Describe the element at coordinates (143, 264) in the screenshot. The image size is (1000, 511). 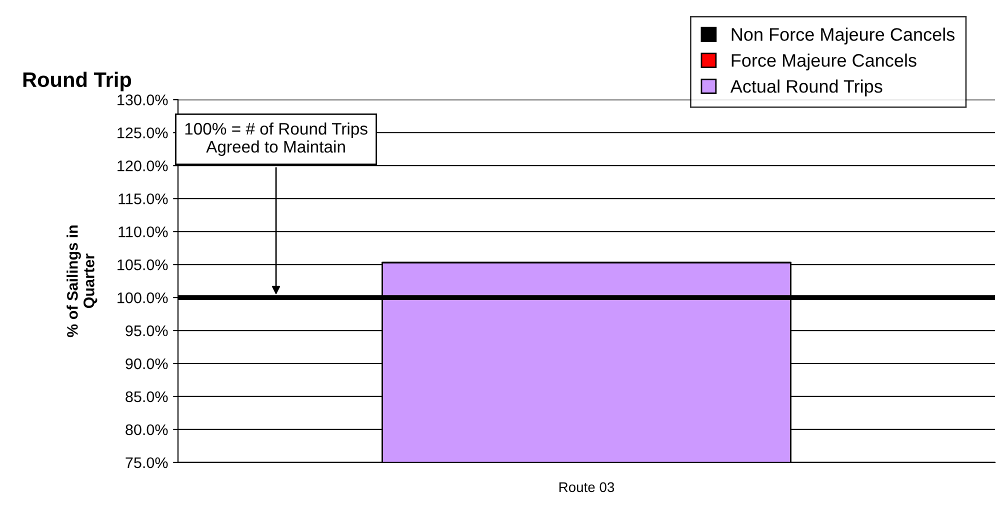
I see `y-tick-label: 105.0%` at that location.